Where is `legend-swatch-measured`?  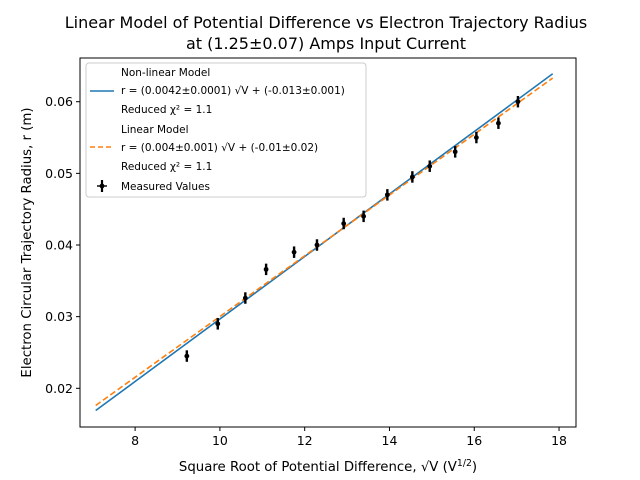
legend-swatch-measured is located at coordinates (102, 186).